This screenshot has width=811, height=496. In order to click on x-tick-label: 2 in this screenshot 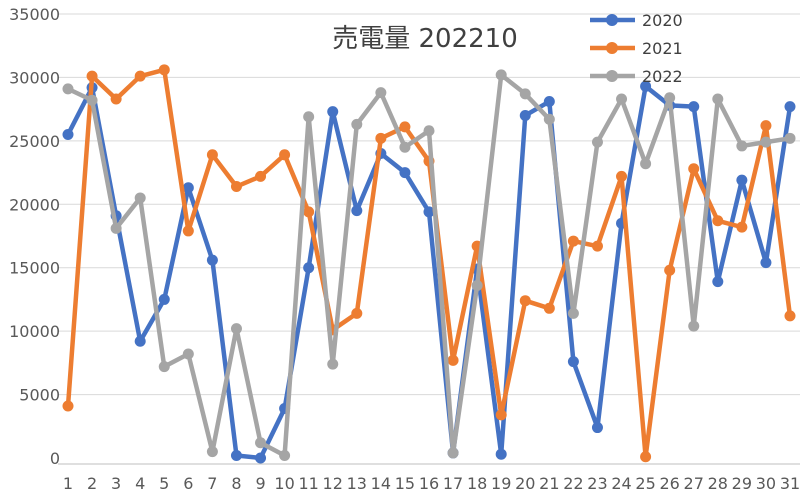, I will do `click(92, 483)`.